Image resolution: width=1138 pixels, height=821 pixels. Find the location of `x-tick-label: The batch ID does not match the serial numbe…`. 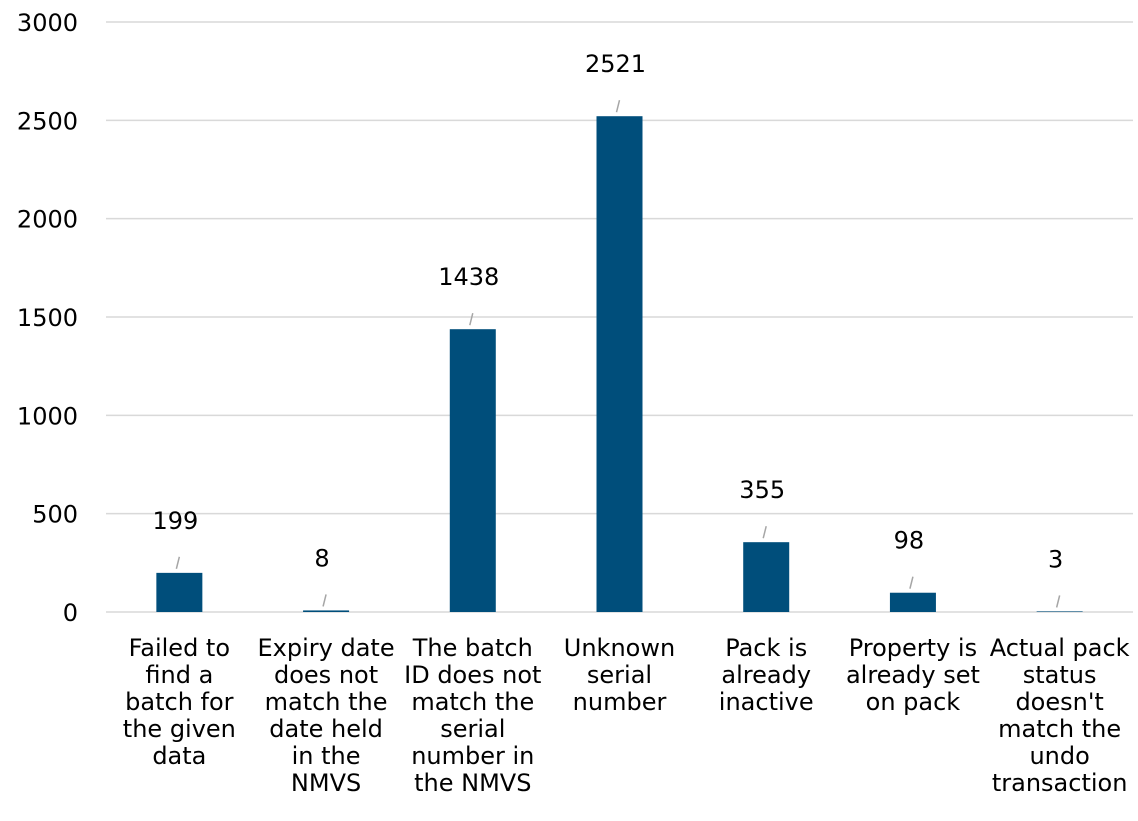

x-tick-label: The batch ID does not match the serial numbe… is located at coordinates (472, 715).